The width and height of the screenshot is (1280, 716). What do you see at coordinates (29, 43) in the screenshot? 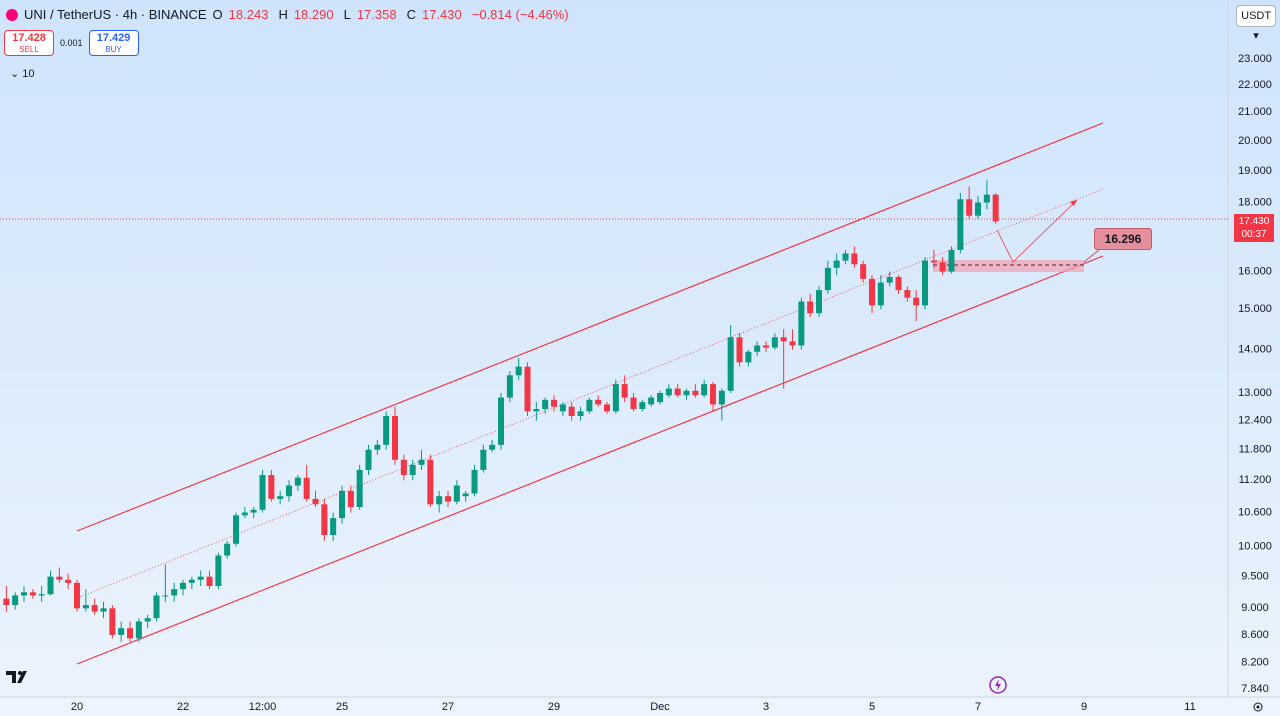
I see `sell-button: 17.428 SELL` at bounding box center [29, 43].